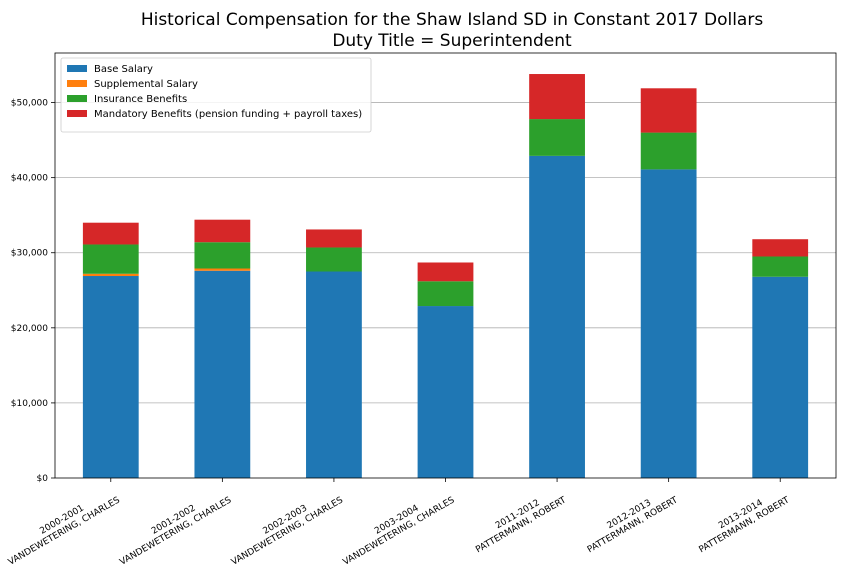 The height and width of the screenshot is (576, 864). What do you see at coordinates (140, 99) in the screenshot?
I see `legend-label: Insurance Benefits` at bounding box center [140, 99].